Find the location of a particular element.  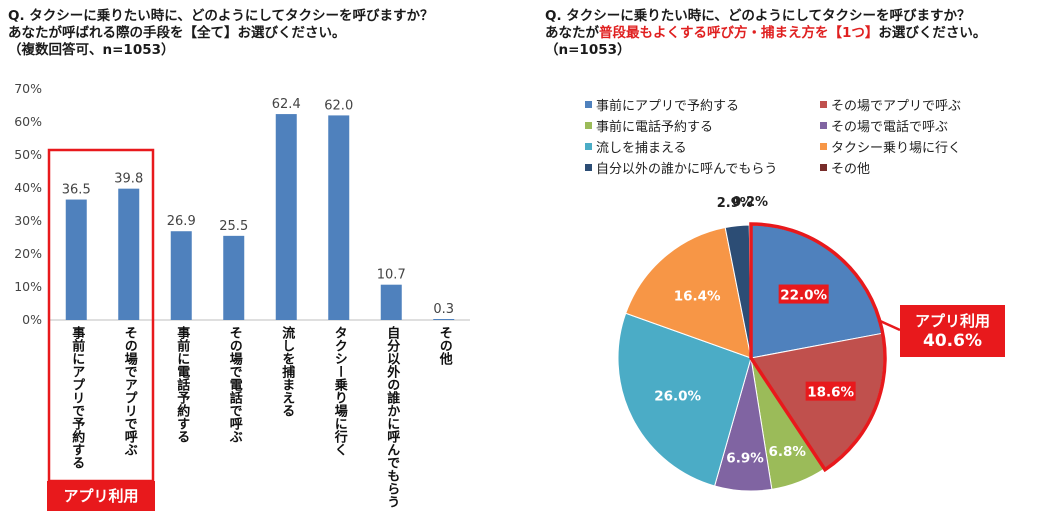

y-tick-label: 40% is located at coordinates (28, 187).